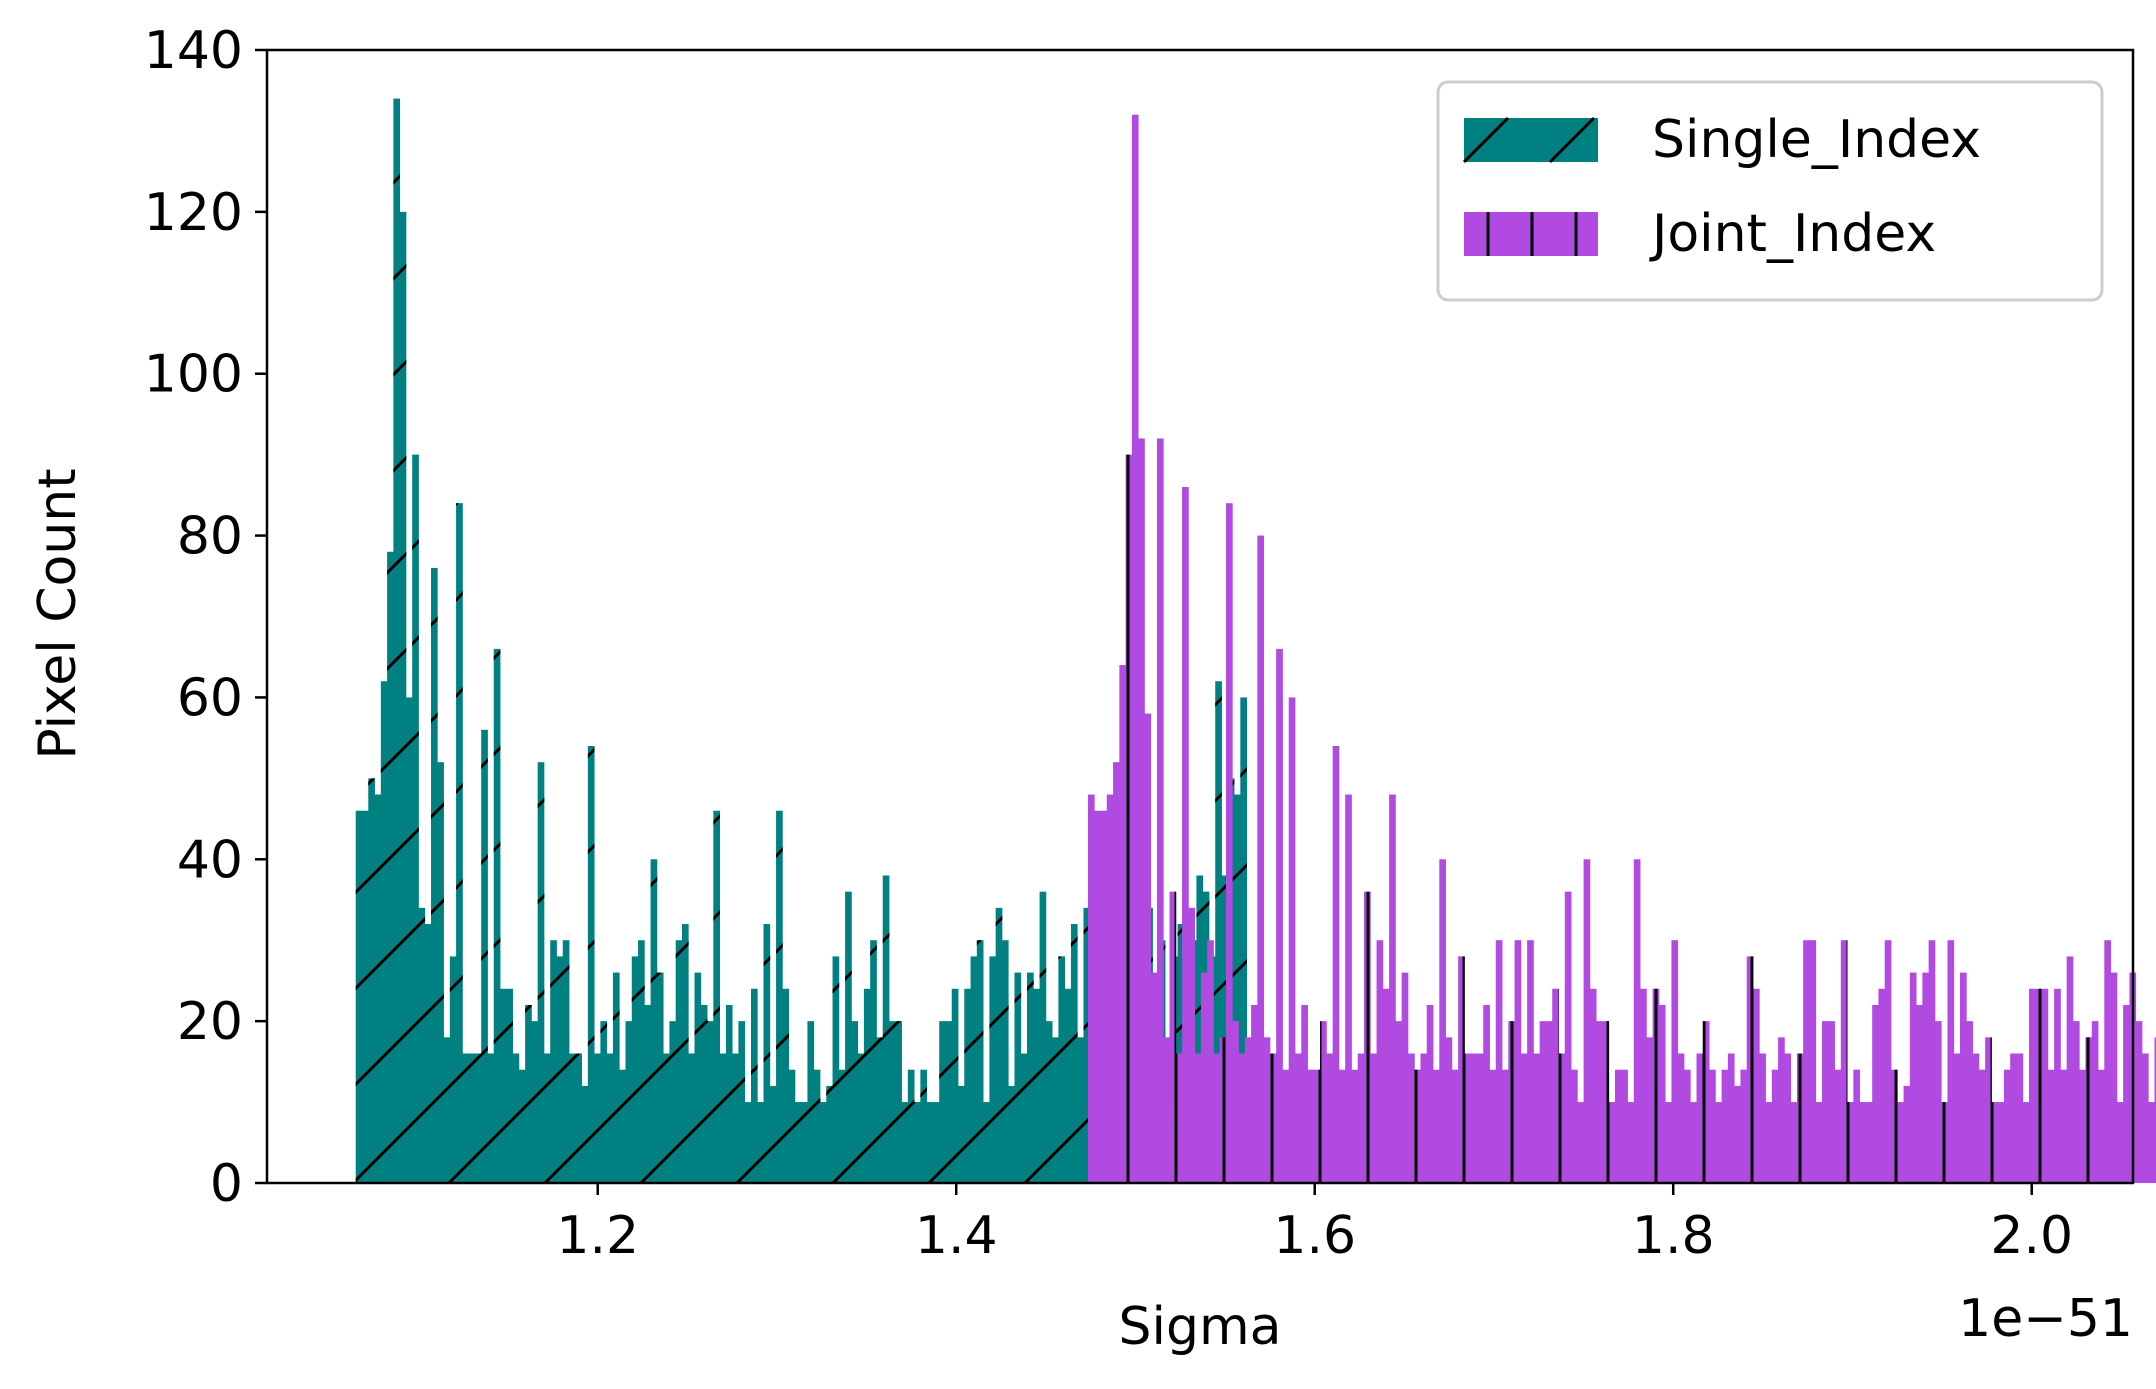 The image size is (2156, 1389). I want to click on legend-frame, so click(1770, 191).